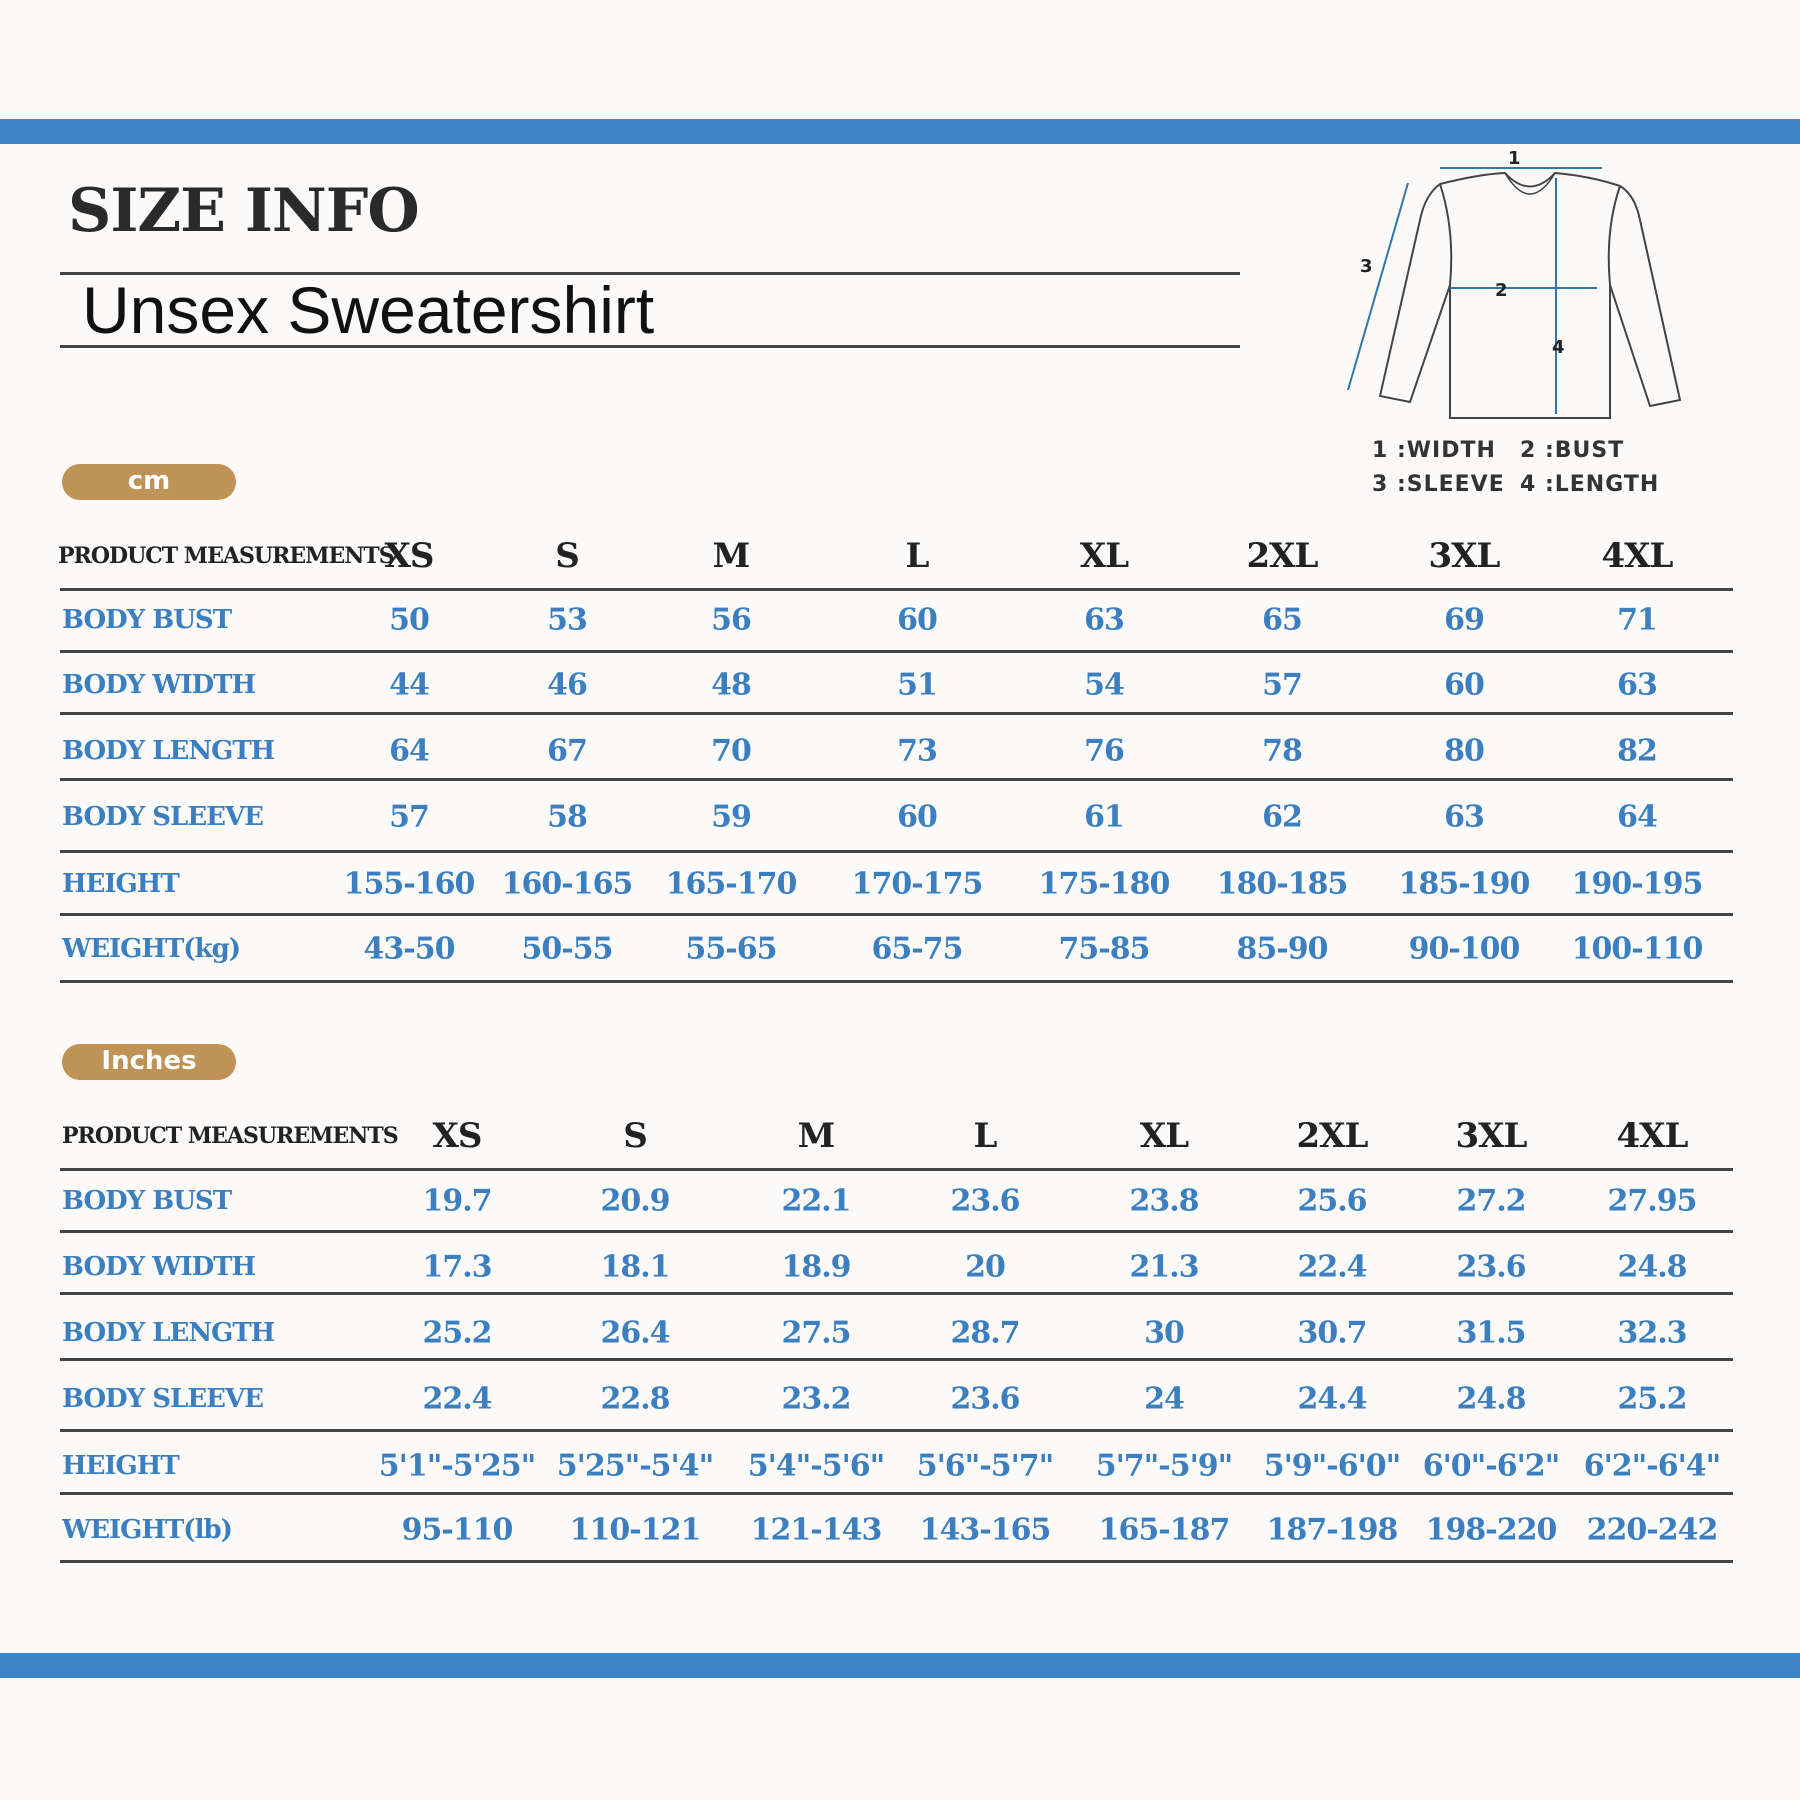  I want to click on table-cell: 80, so click(1464, 751).